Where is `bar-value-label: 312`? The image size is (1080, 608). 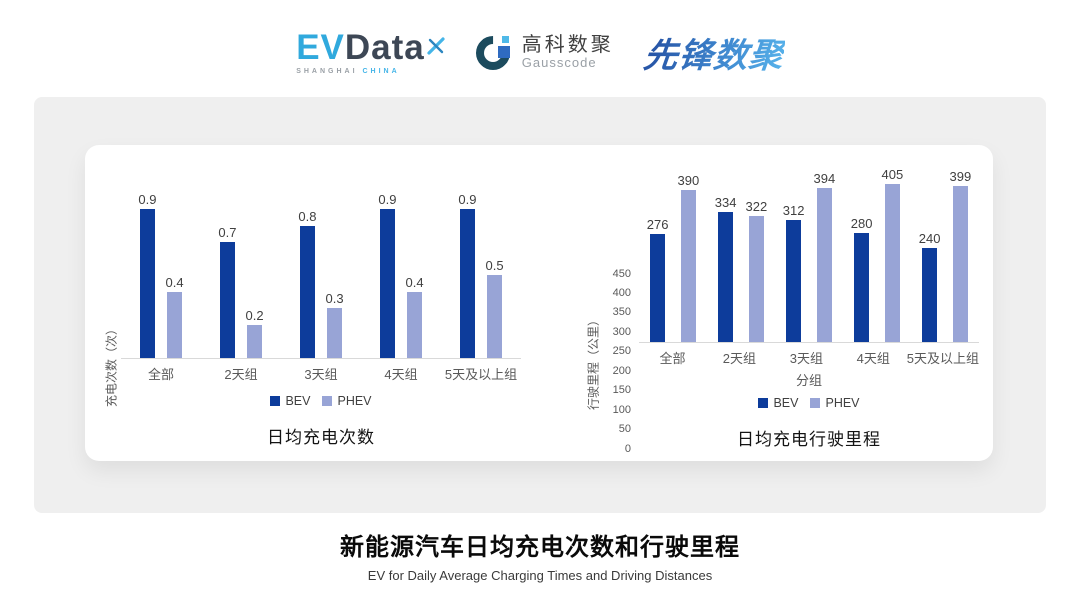 bar-value-label: 312 is located at coordinates (793, 211).